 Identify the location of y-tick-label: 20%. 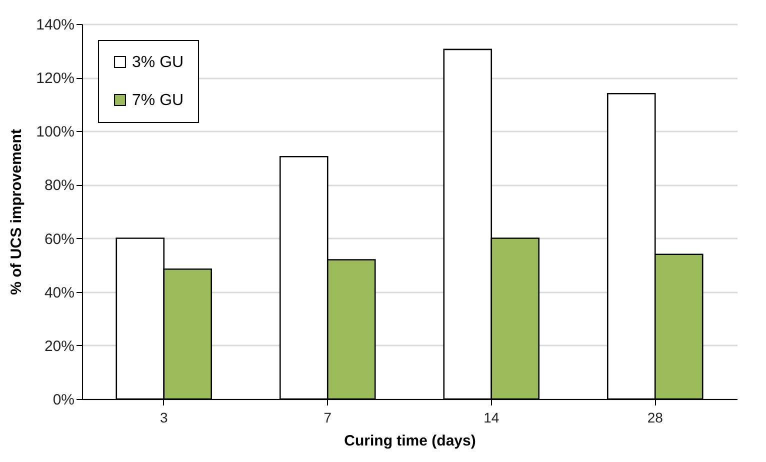
(59, 346).